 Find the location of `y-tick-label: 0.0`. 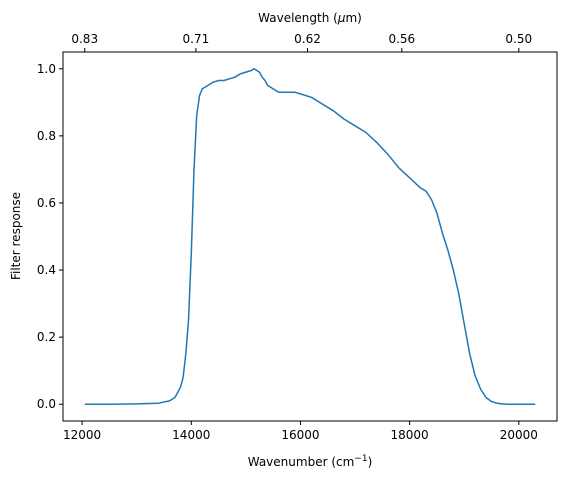

y-tick-label: 0.0 is located at coordinates (46, 404).